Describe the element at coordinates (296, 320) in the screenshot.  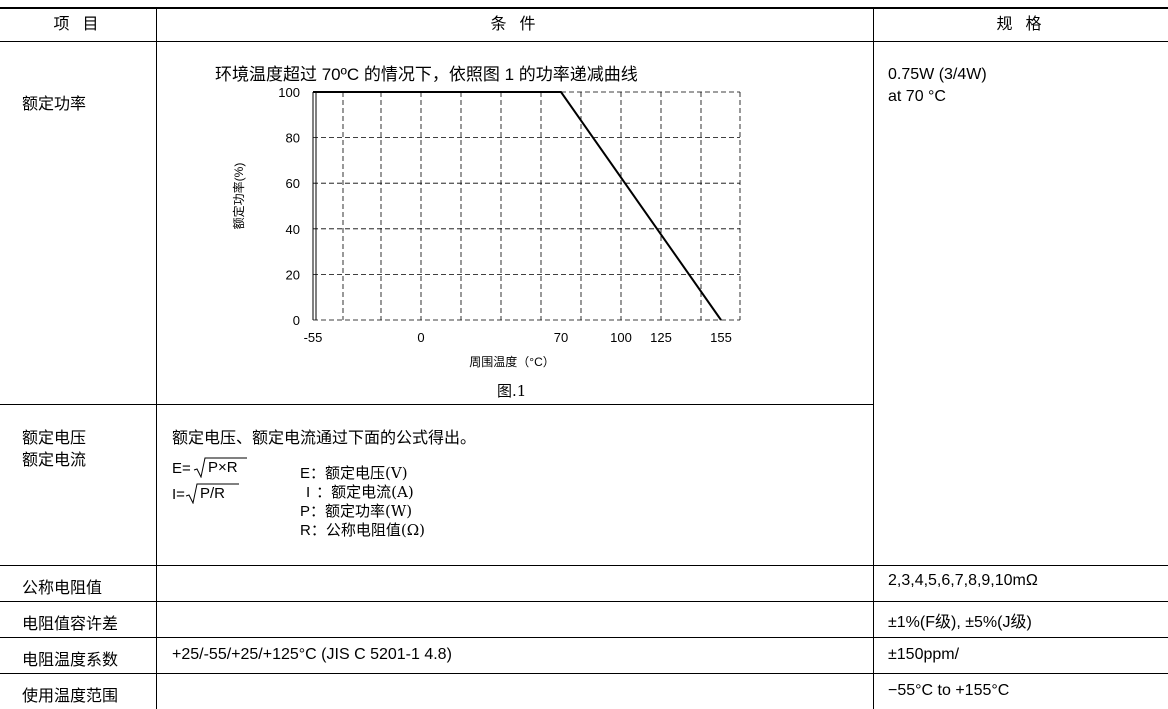
I see `y-tick-label-0: 0` at that location.